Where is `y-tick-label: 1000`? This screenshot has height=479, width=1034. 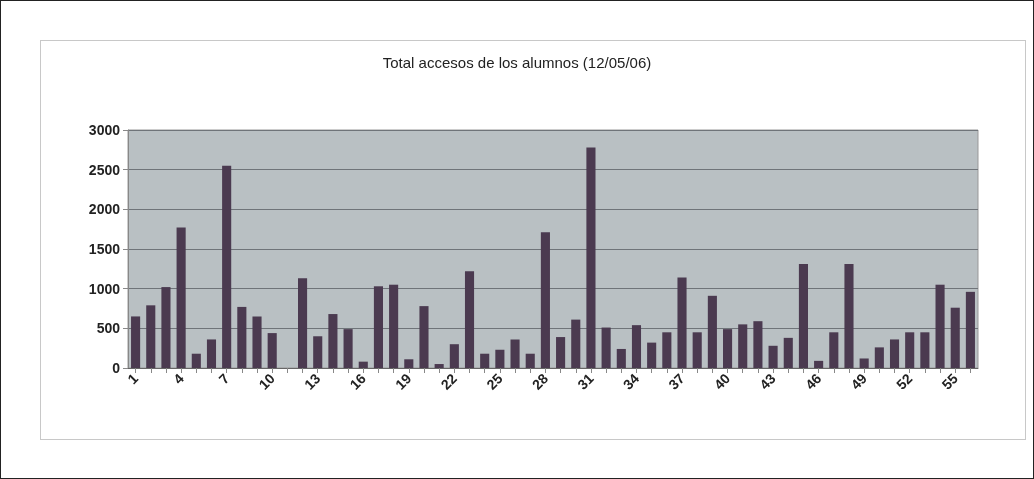 y-tick-label: 1000 is located at coordinates (104, 288).